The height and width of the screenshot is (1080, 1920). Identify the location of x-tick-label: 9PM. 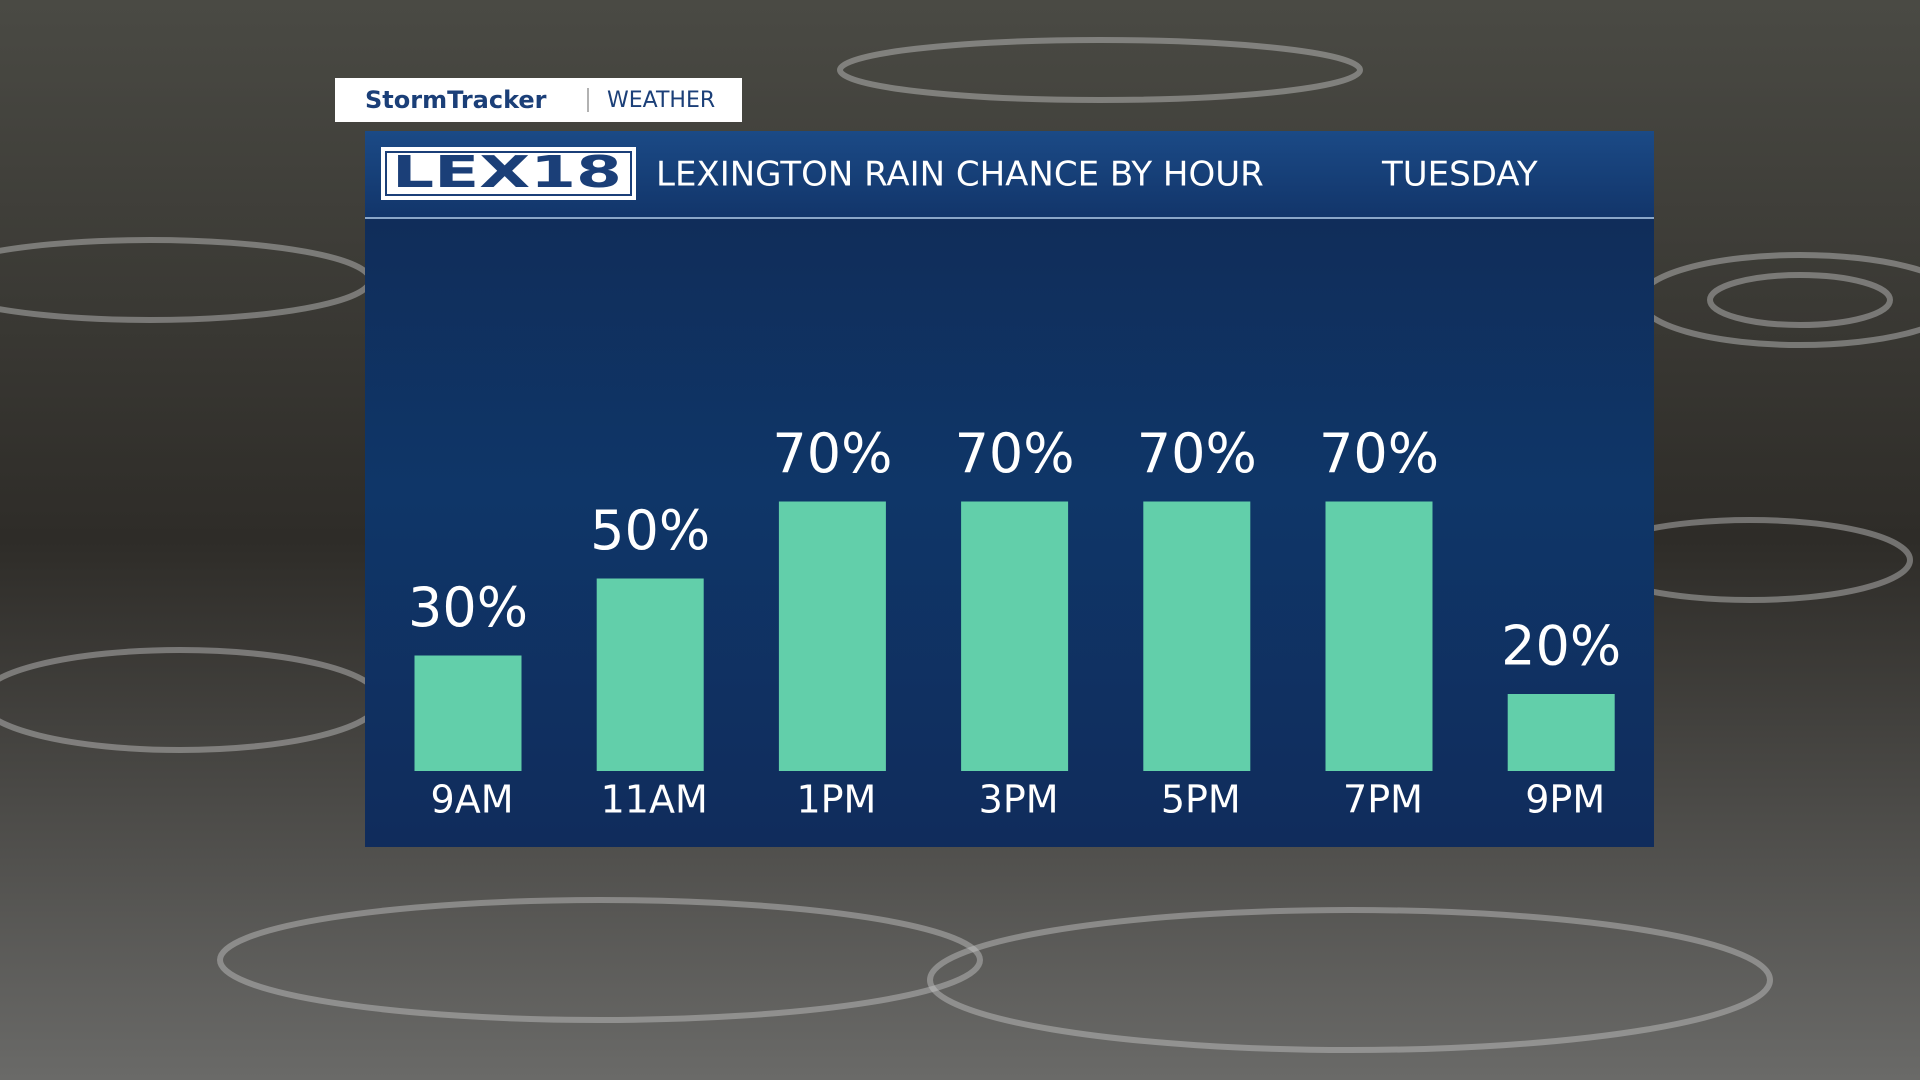
(1565, 800).